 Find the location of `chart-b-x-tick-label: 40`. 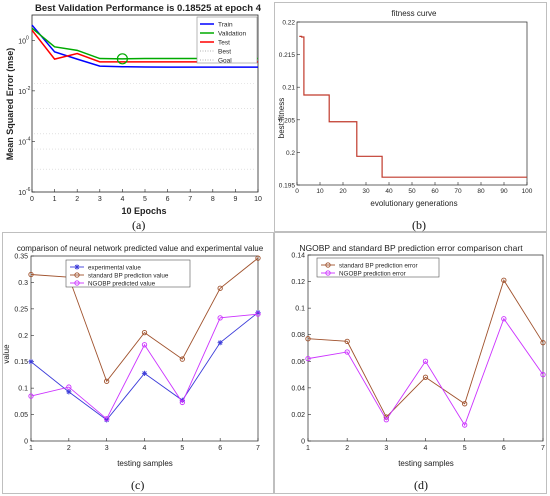

chart-b-x-tick-label: 40 is located at coordinates (389, 191).